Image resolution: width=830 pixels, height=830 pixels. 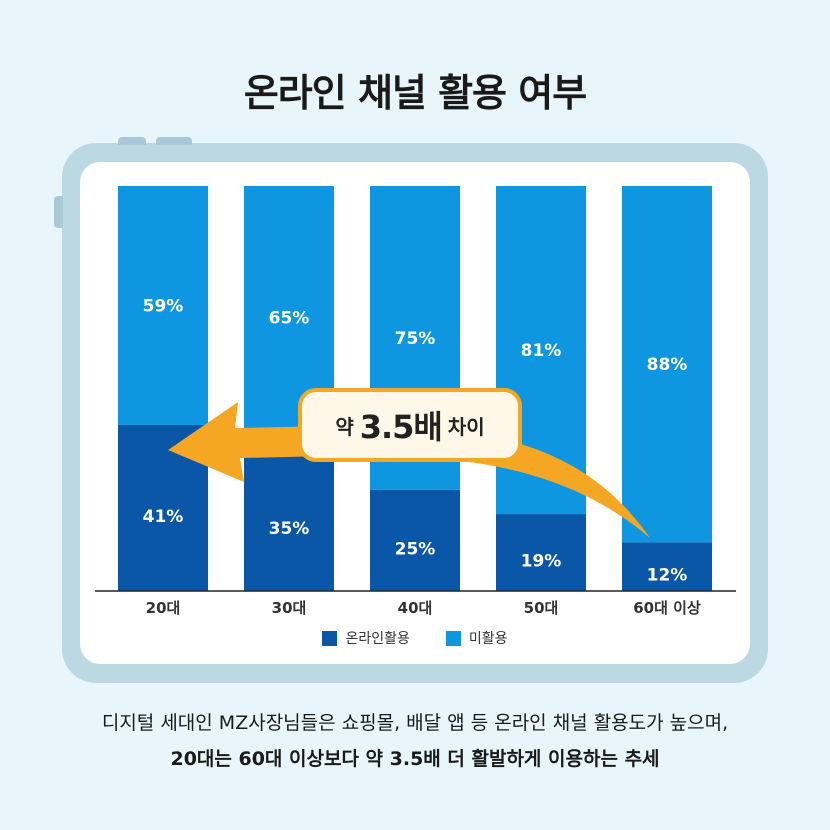 What do you see at coordinates (377, 639) in the screenshot?
I see `legend-label-online: 온라인활용` at bounding box center [377, 639].